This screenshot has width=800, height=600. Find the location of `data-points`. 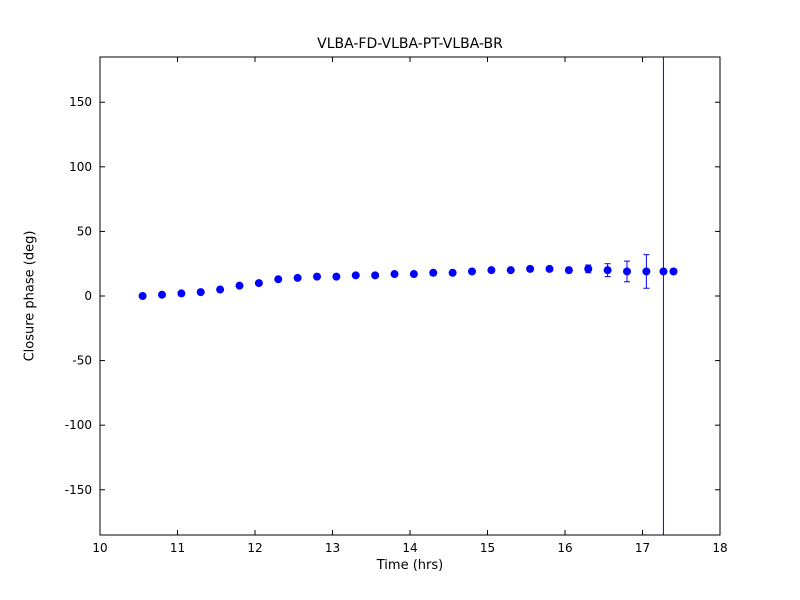

data-points is located at coordinates (408, 282).